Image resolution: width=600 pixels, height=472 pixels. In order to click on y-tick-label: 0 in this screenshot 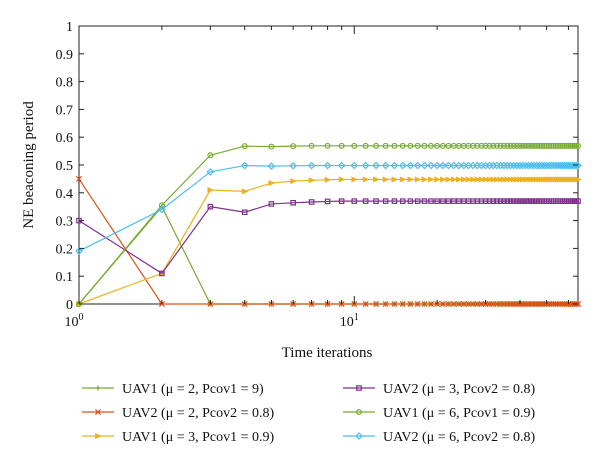, I will do `click(69, 305)`.